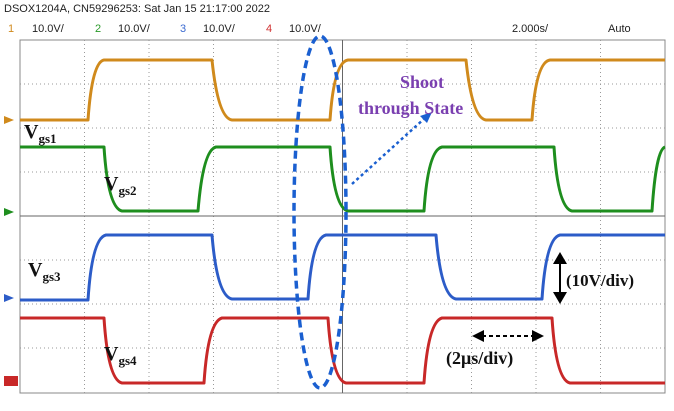  What do you see at coordinates (127, 190) in the screenshot?
I see `label-sub: gs2` at bounding box center [127, 190].